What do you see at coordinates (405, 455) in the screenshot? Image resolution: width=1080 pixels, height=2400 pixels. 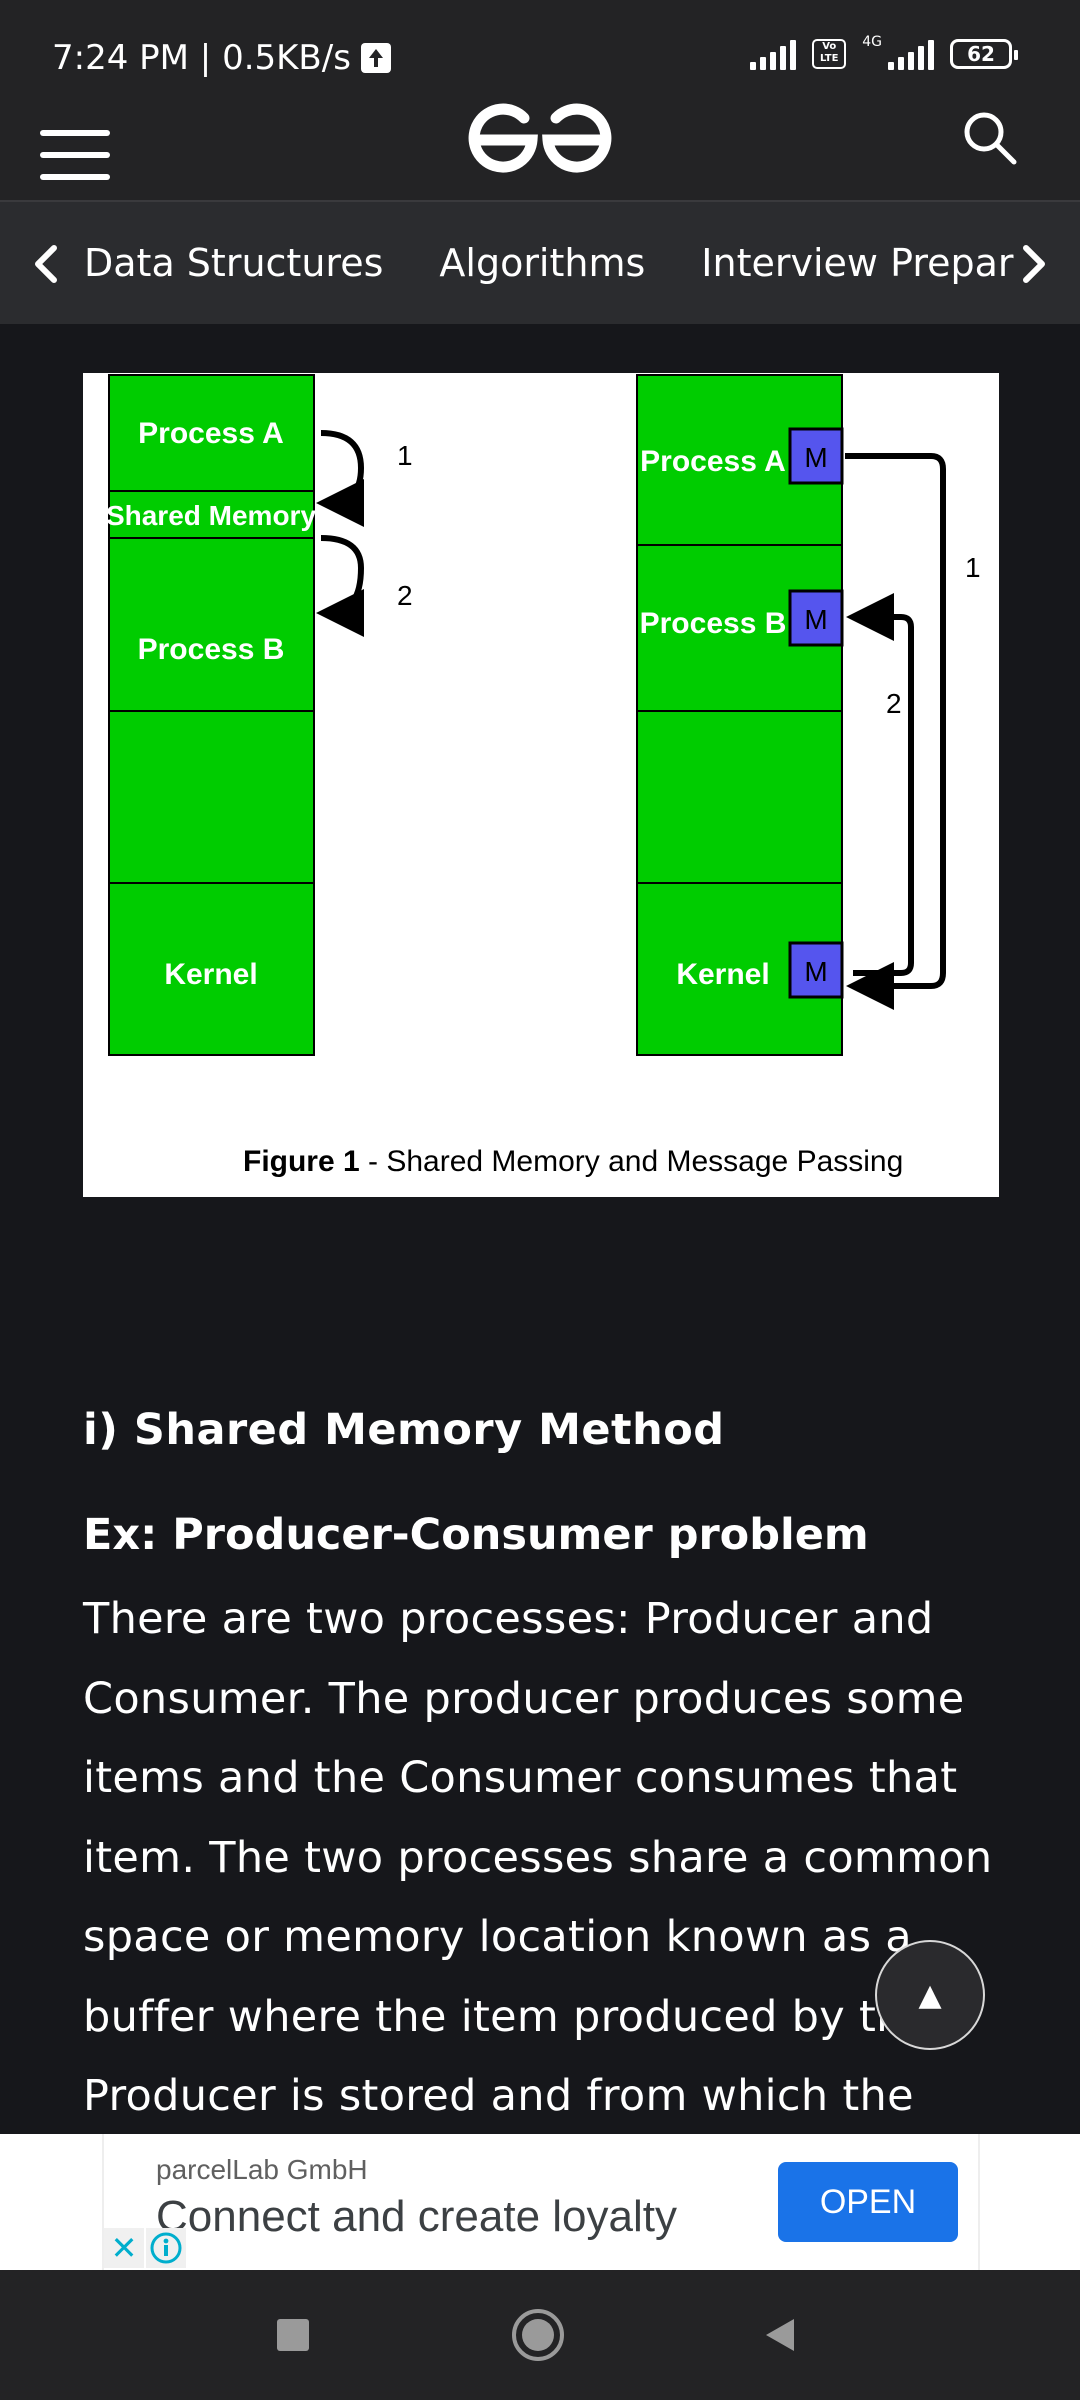 I see `left-arrow-1-label: 1` at bounding box center [405, 455].